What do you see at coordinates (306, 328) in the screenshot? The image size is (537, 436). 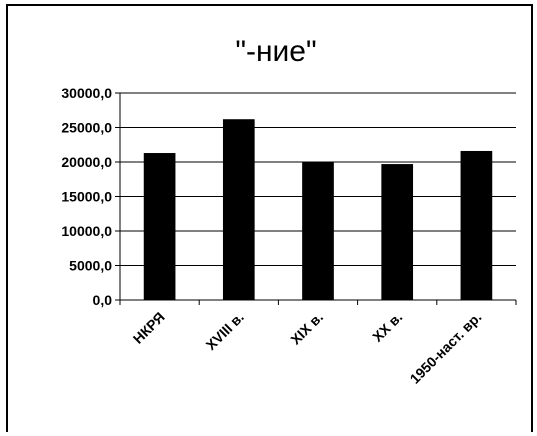 I see `x-tick-label: XIX в.` at bounding box center [306, 328].